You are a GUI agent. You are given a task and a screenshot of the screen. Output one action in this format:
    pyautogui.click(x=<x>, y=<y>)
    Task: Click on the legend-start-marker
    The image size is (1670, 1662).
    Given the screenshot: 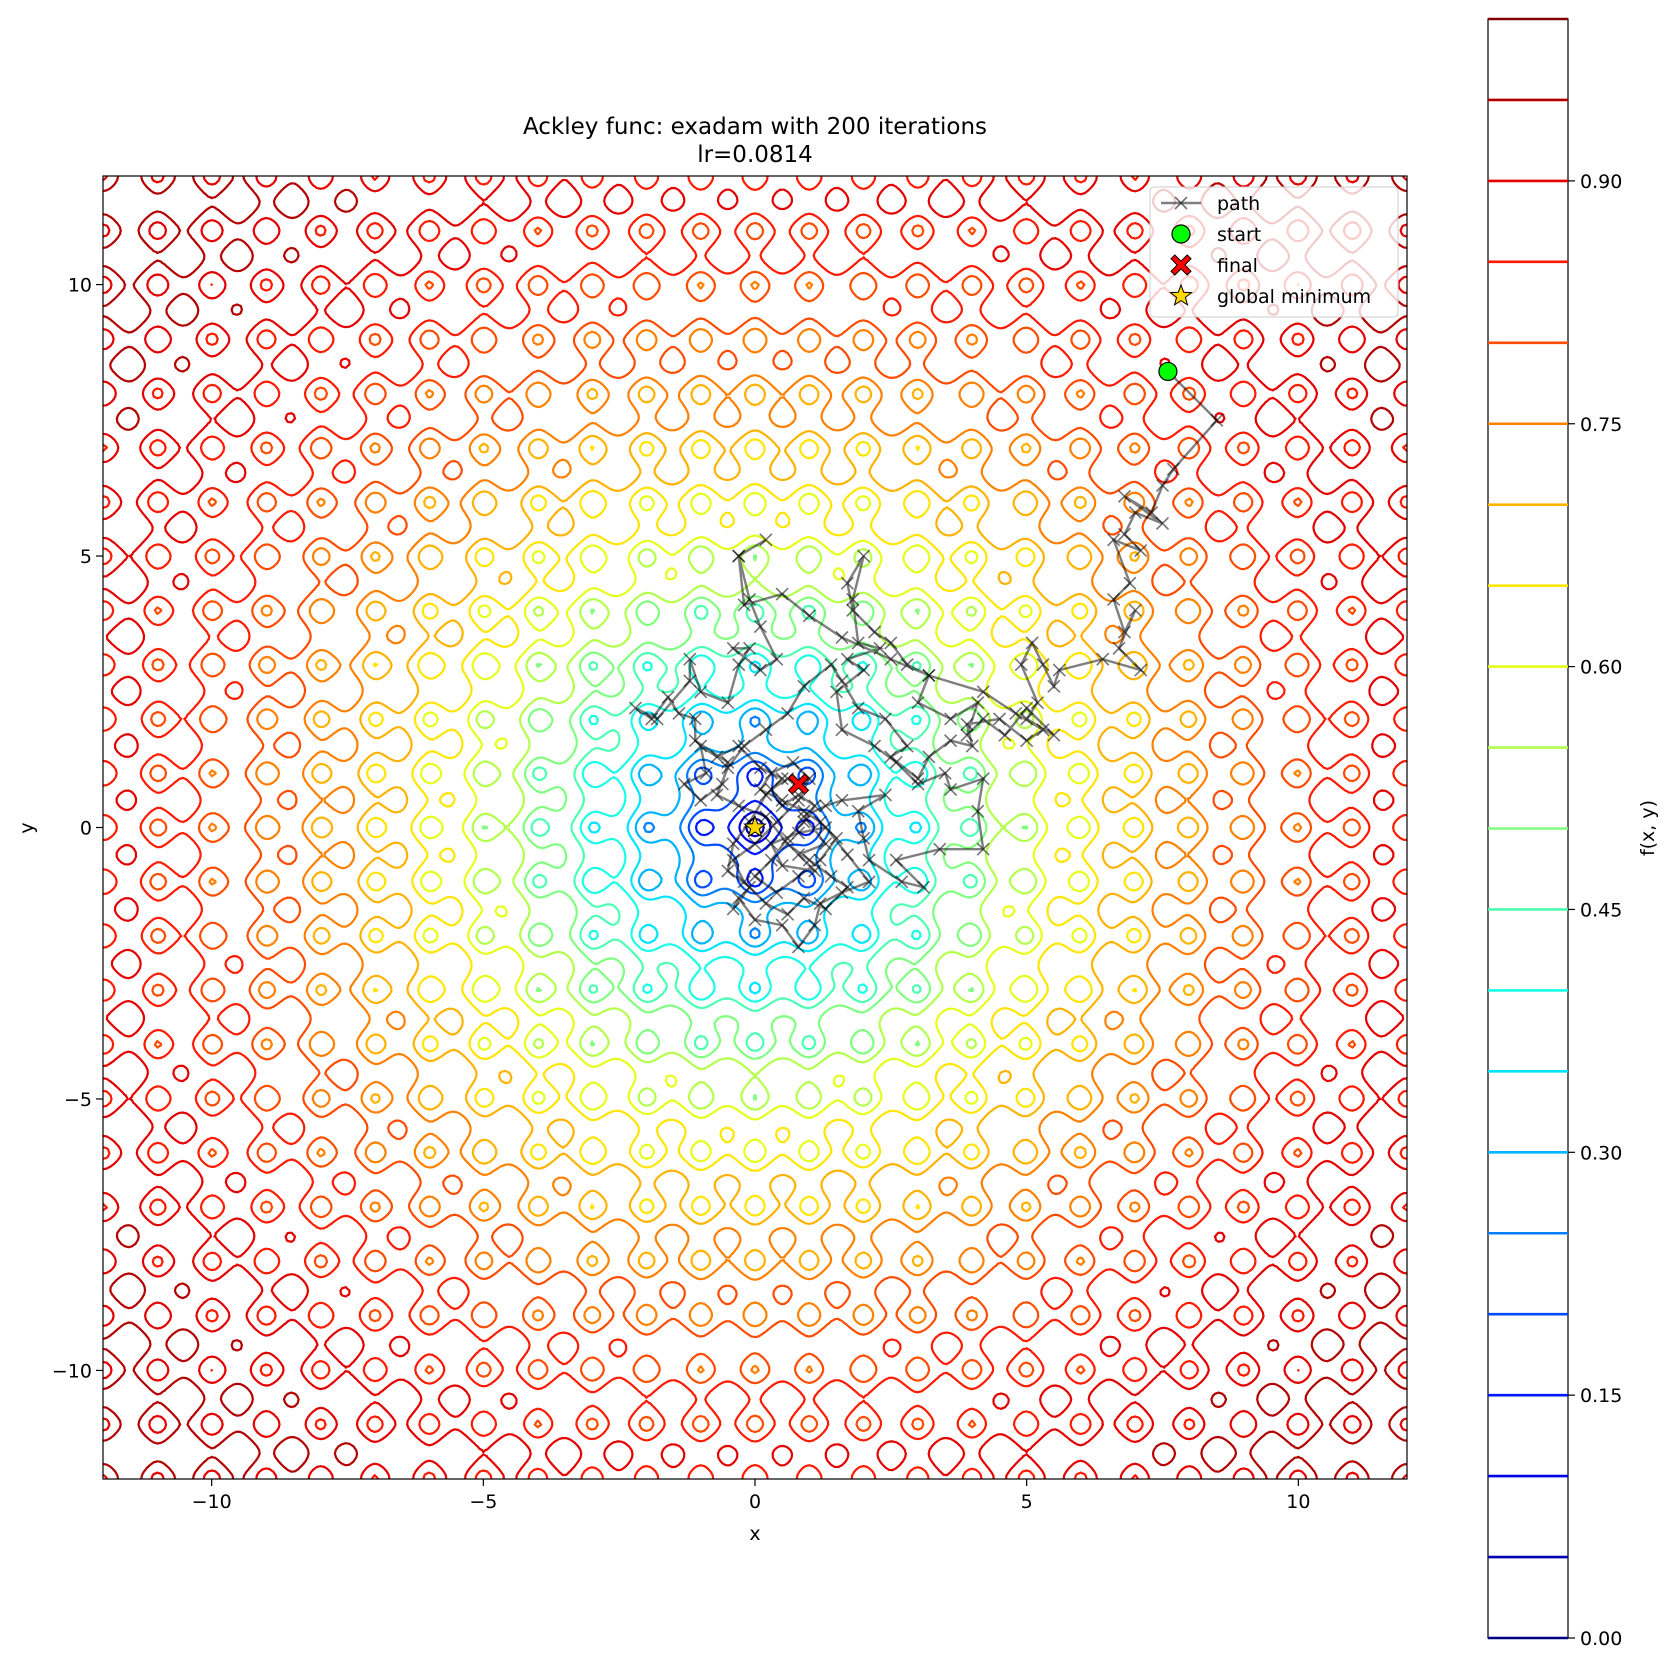 What is the action you would take?
    pyautogui.click(x=1181, y=234)
    